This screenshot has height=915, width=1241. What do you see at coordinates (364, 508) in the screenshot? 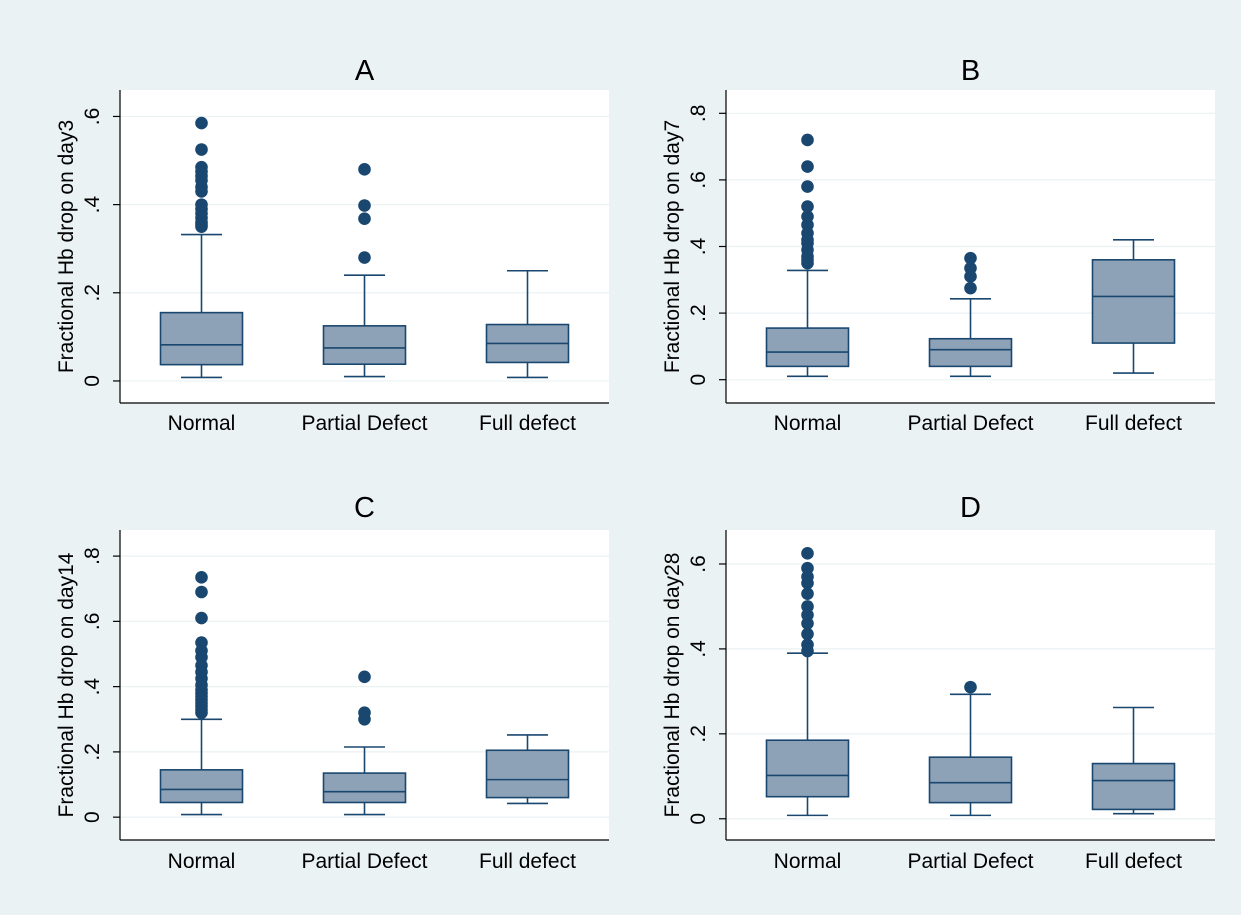
I see `panel-title: C` at bounding box center [364, 508].